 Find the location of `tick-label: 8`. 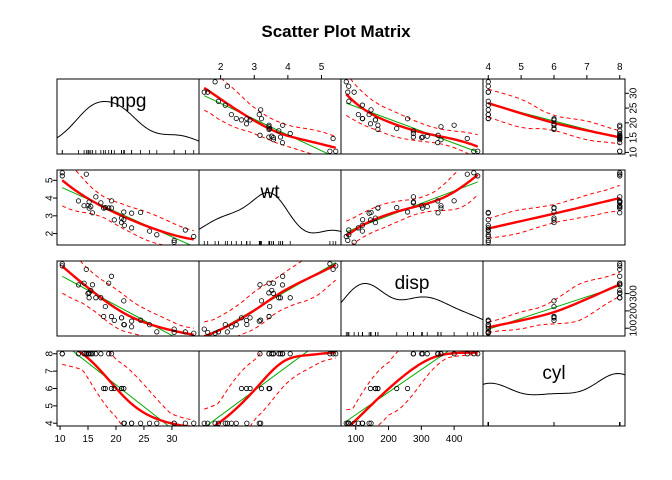

tick-label: 8 is located at coordinates (50, 354).